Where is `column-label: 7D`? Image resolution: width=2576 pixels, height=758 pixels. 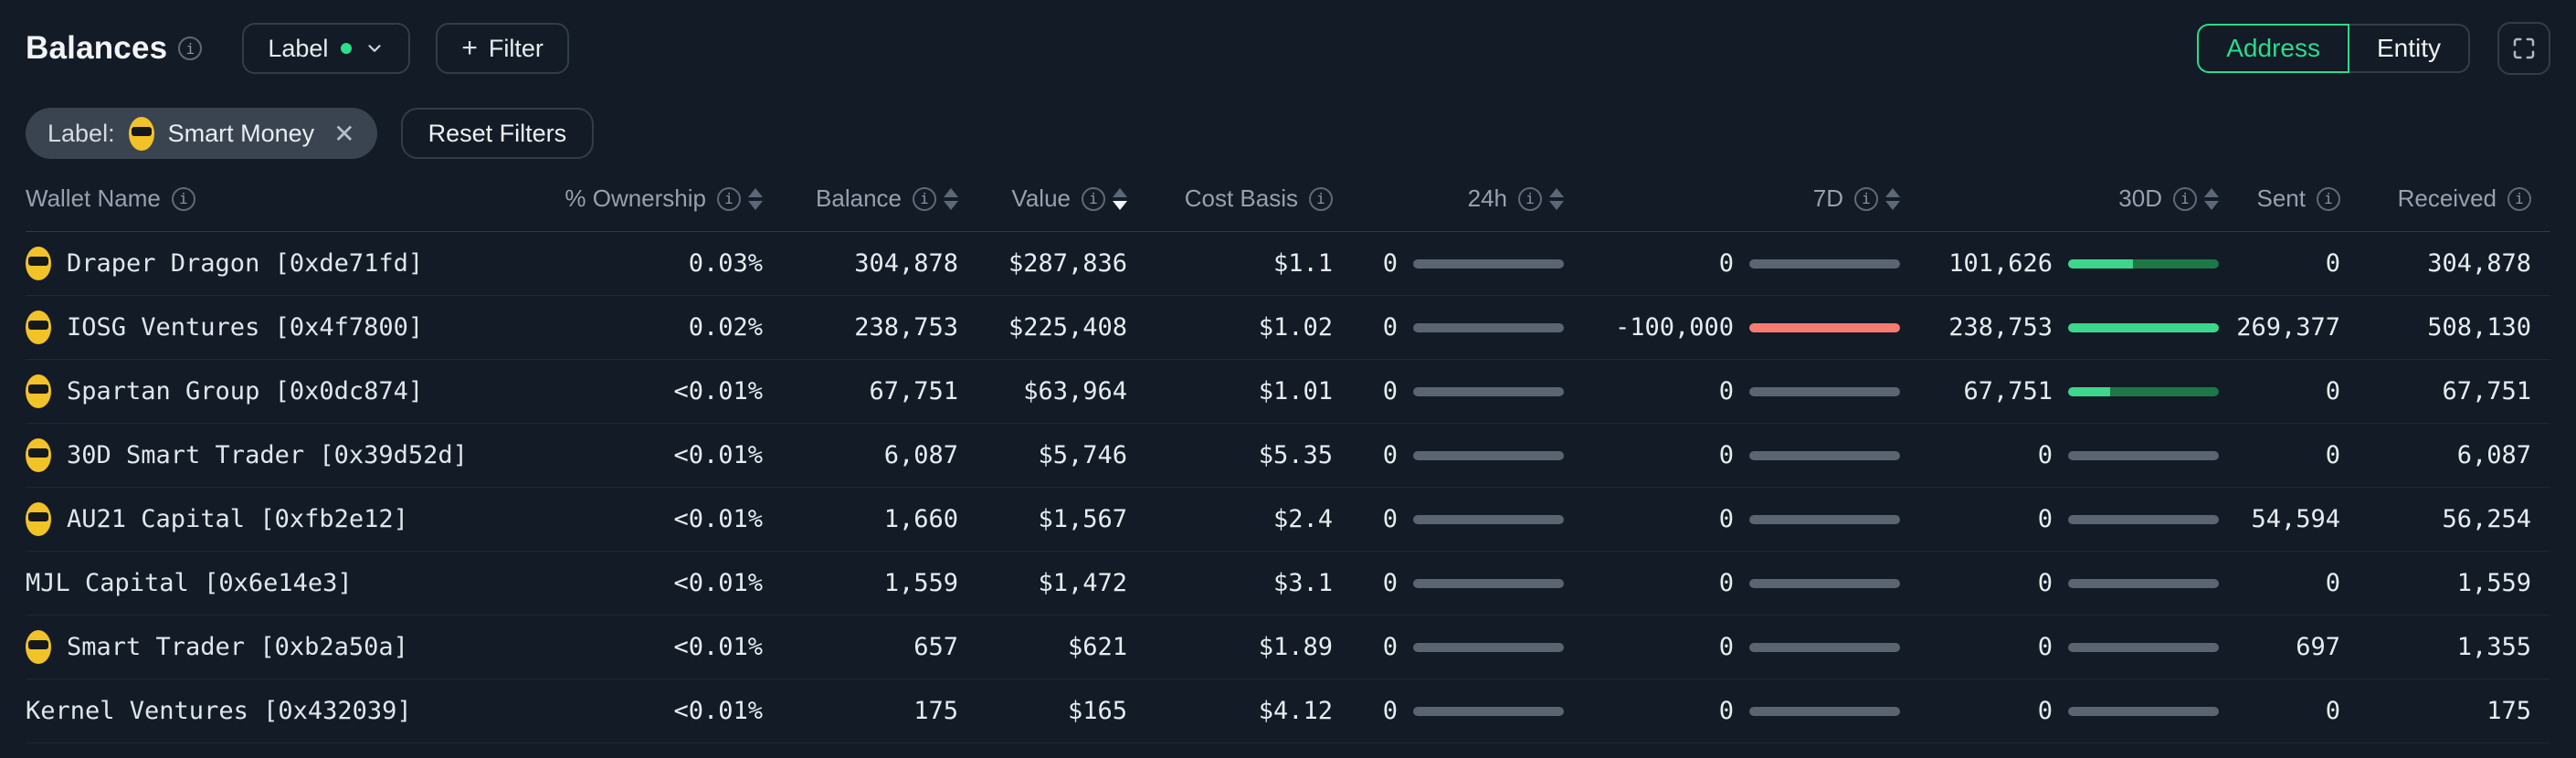 column-label: 7D is located at coordinates (1827, 198).